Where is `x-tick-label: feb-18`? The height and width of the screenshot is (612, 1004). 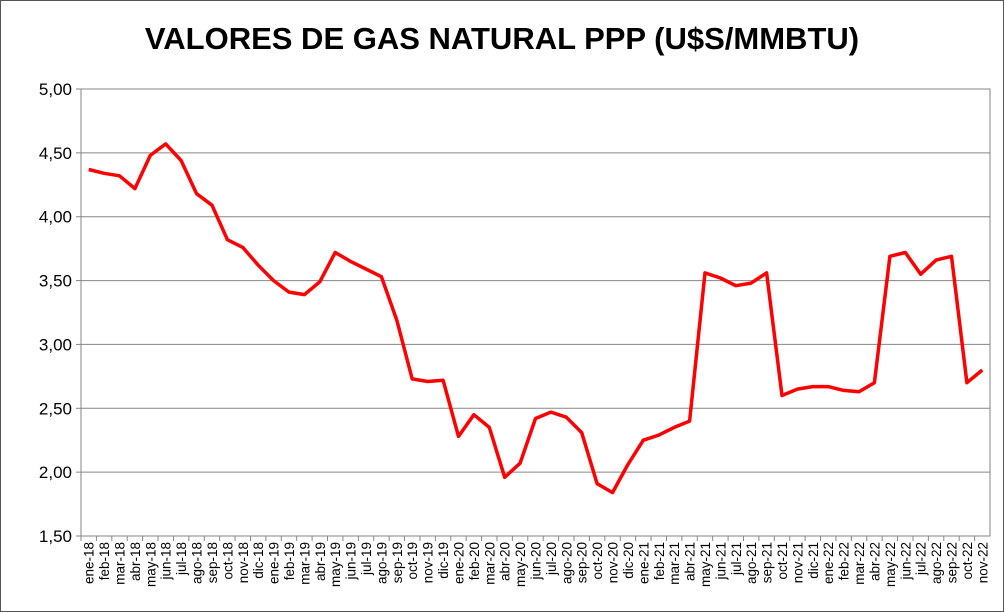
x-tick-label: feb-18 is located at coordinates (104, 561).